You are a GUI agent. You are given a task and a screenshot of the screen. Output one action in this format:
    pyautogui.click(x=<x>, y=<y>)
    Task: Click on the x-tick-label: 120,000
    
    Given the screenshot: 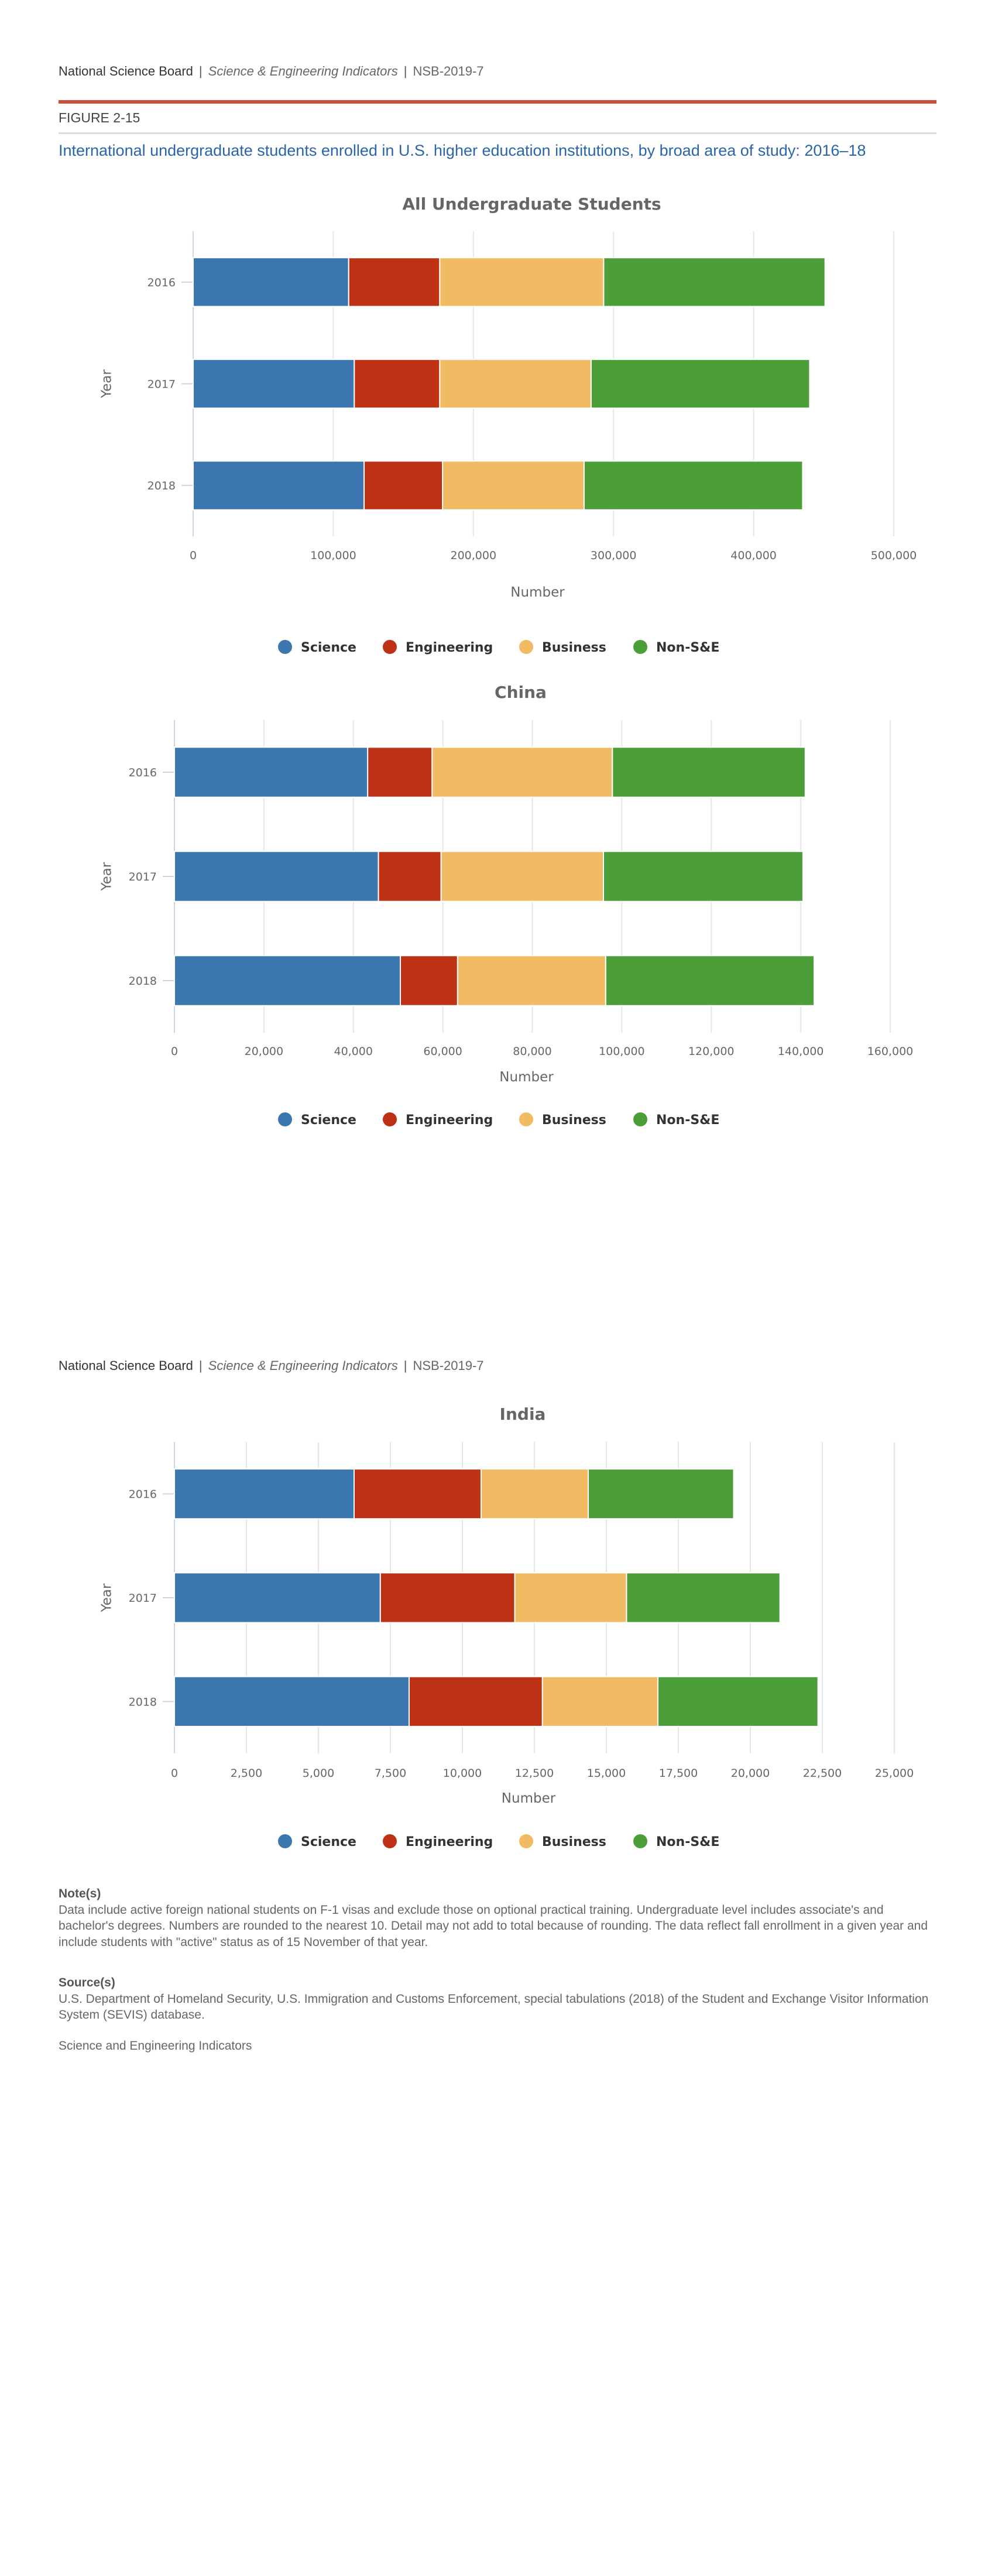 What is the action you would take?
    pyautogui.click(x=711, y=1051)
    